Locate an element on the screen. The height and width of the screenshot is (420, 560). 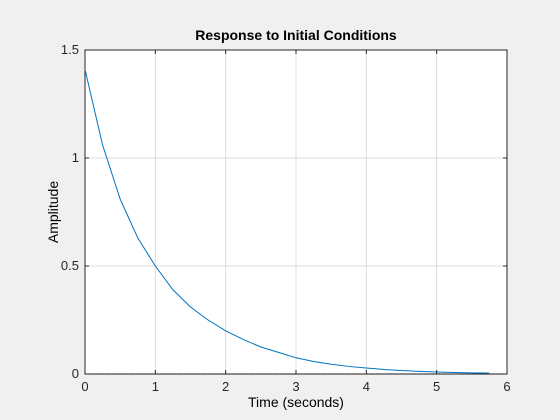
y-tick-label: 1.5 is located at coordinates (70, 49).